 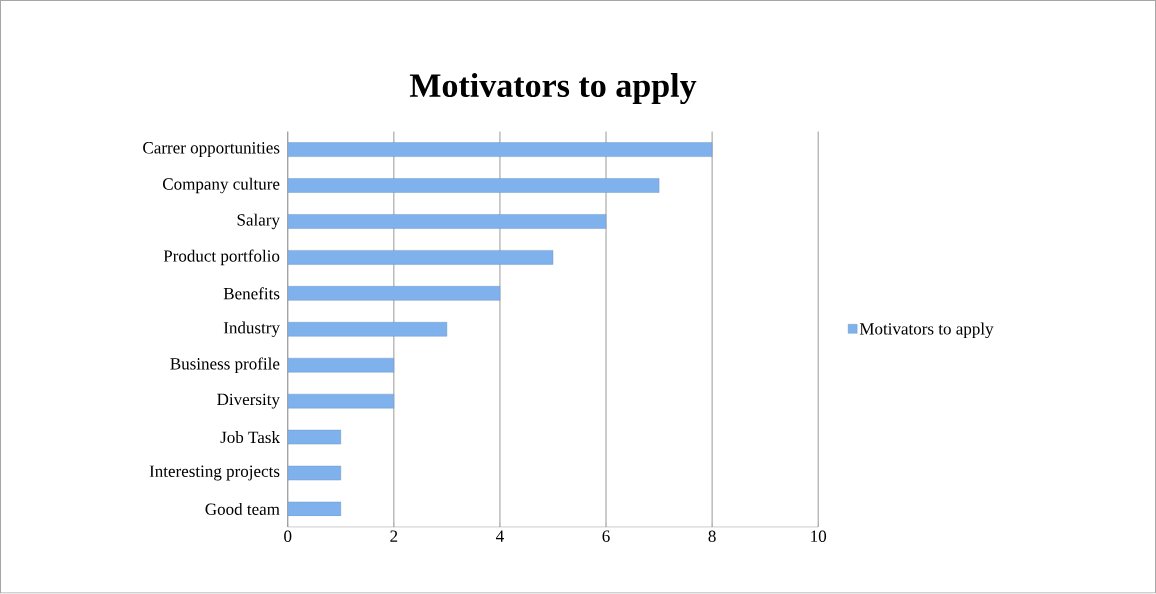 What do you see at coordinates (258, 221) in the screenshot?
I see `y-tick-label: Salary` at bounding box center [258, 221].